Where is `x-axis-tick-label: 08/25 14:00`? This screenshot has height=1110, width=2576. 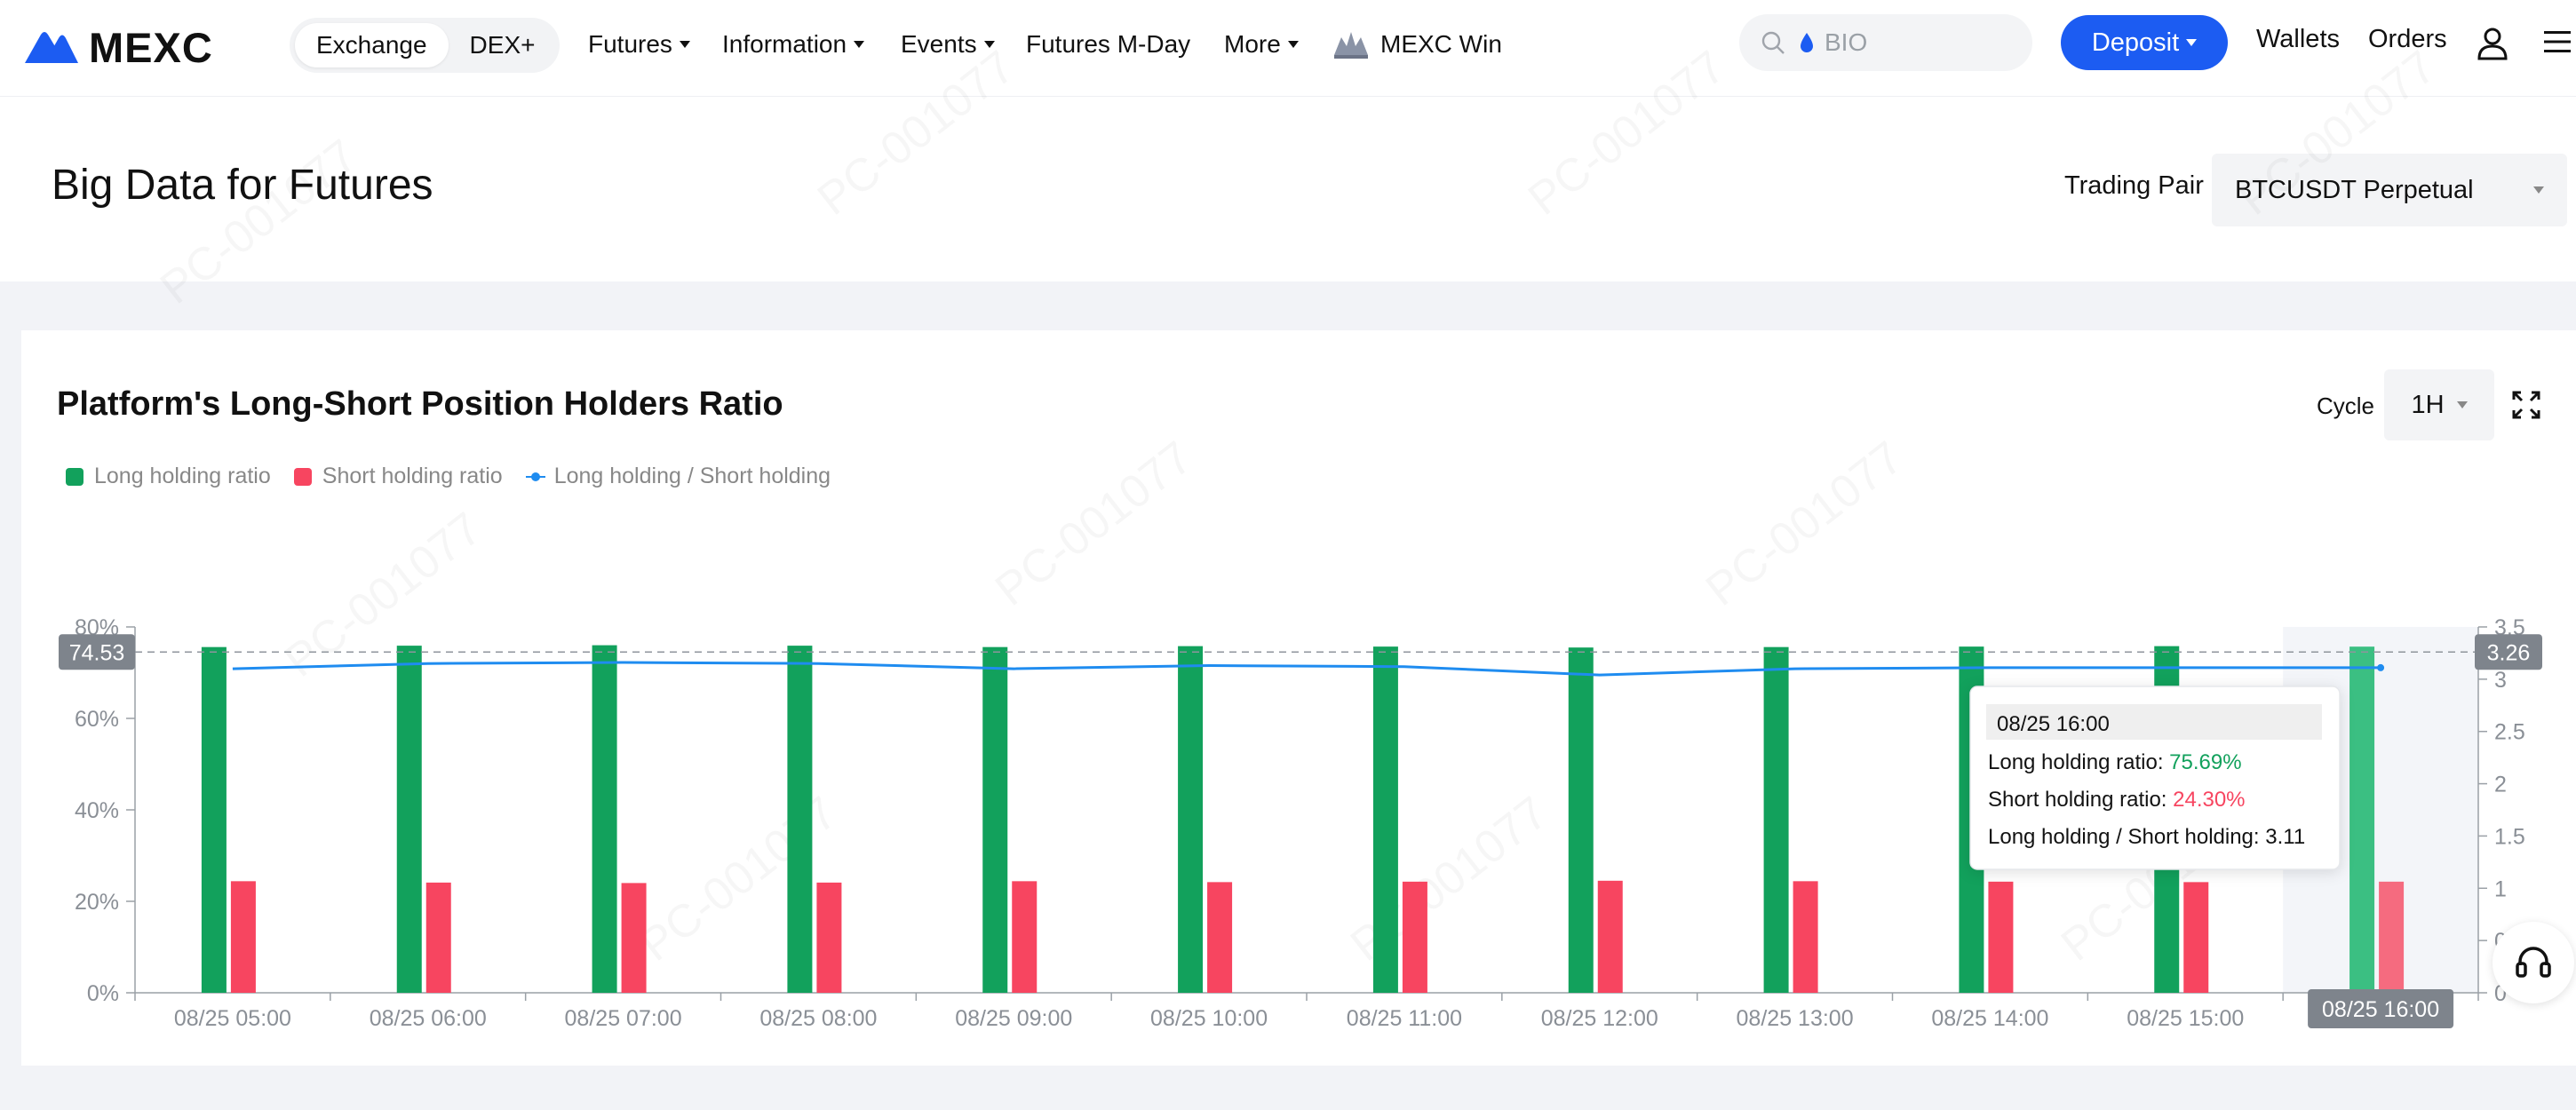 x-axis-tick-label: 08/25 14:00 is located at coordinates (1989, 1019).